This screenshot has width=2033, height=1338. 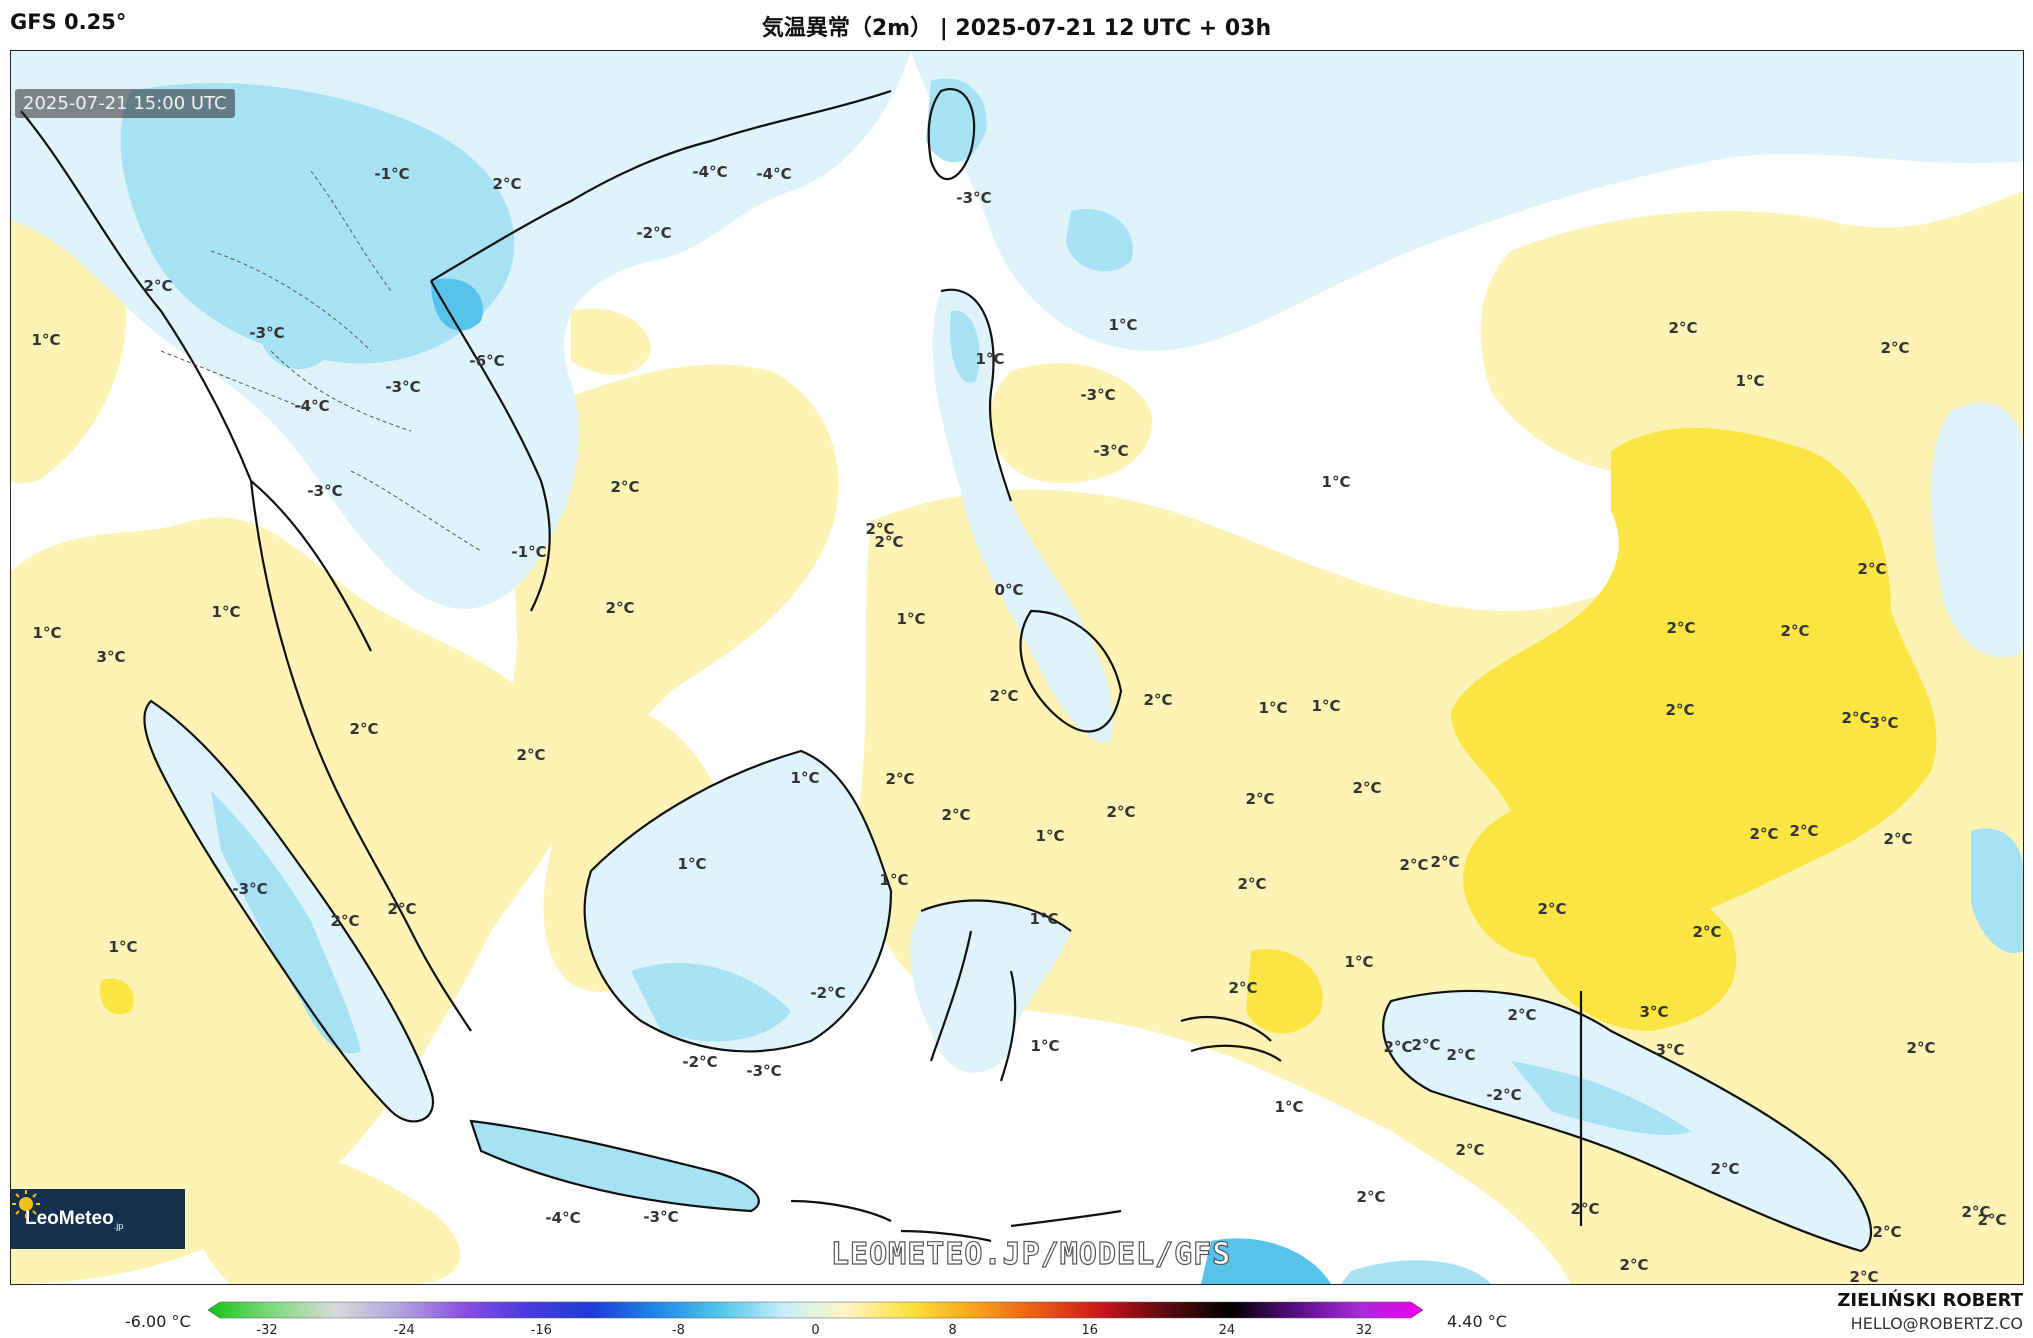 I want to click on colorbar-tick-label: -8, so click(x=678, y=1330).